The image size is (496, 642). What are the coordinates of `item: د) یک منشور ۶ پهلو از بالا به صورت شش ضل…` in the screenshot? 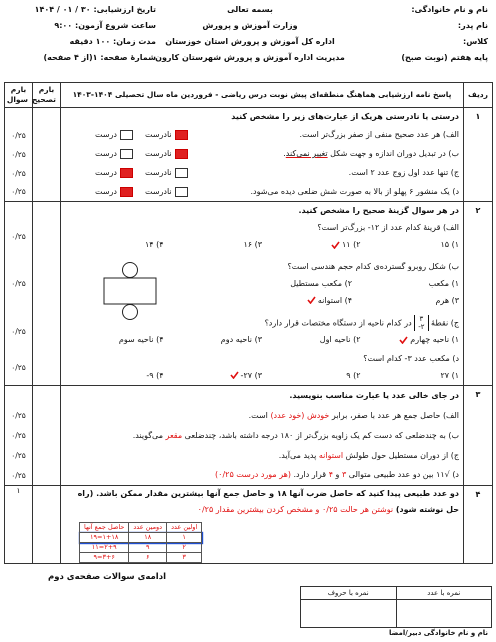 It's located at (262, 192).